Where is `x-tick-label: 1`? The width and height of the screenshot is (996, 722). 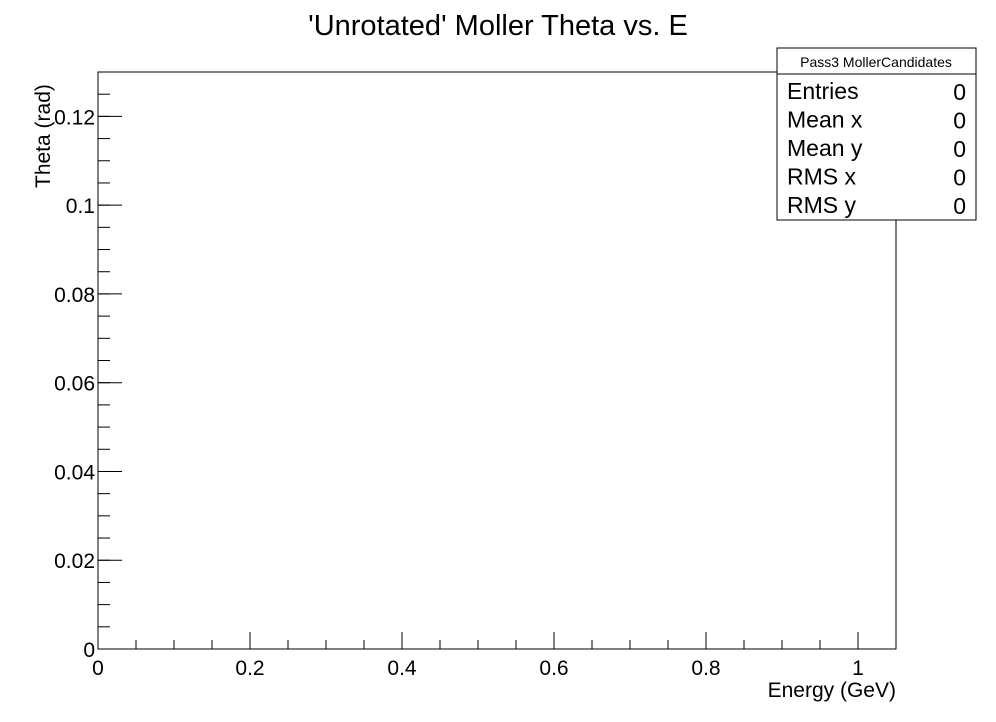 x-tick-label: 1 is located at coordinates (858, 668).